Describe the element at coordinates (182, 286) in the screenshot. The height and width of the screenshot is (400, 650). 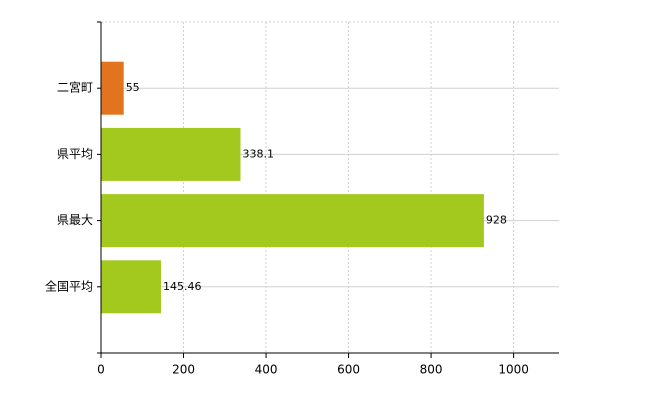
I see `value-label: 145.46` at that location.